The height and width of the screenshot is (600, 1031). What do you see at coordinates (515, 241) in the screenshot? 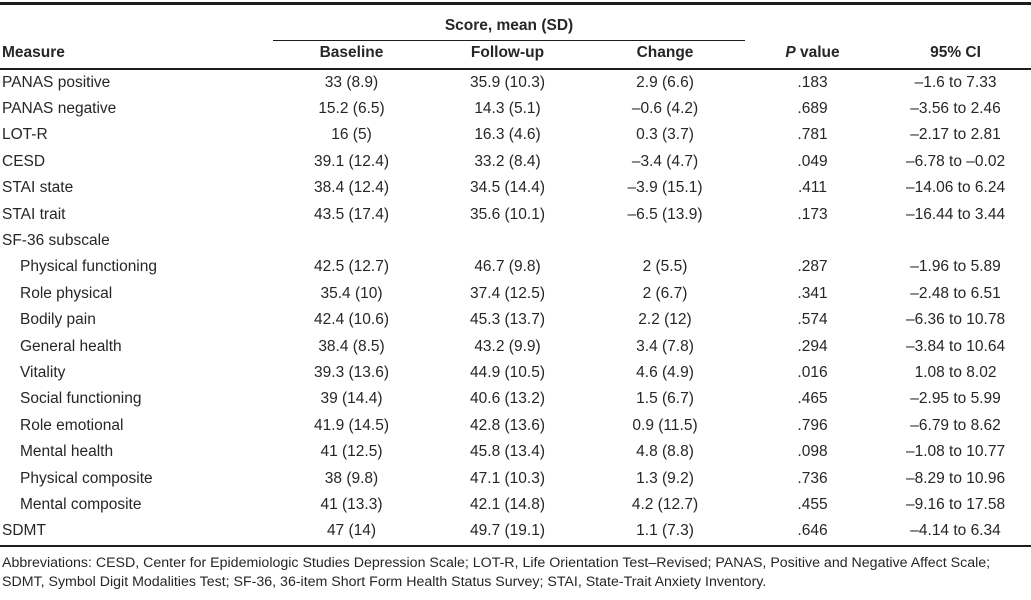
I see `table-row: SF-36 subscale` at bounding box center [515, 241].